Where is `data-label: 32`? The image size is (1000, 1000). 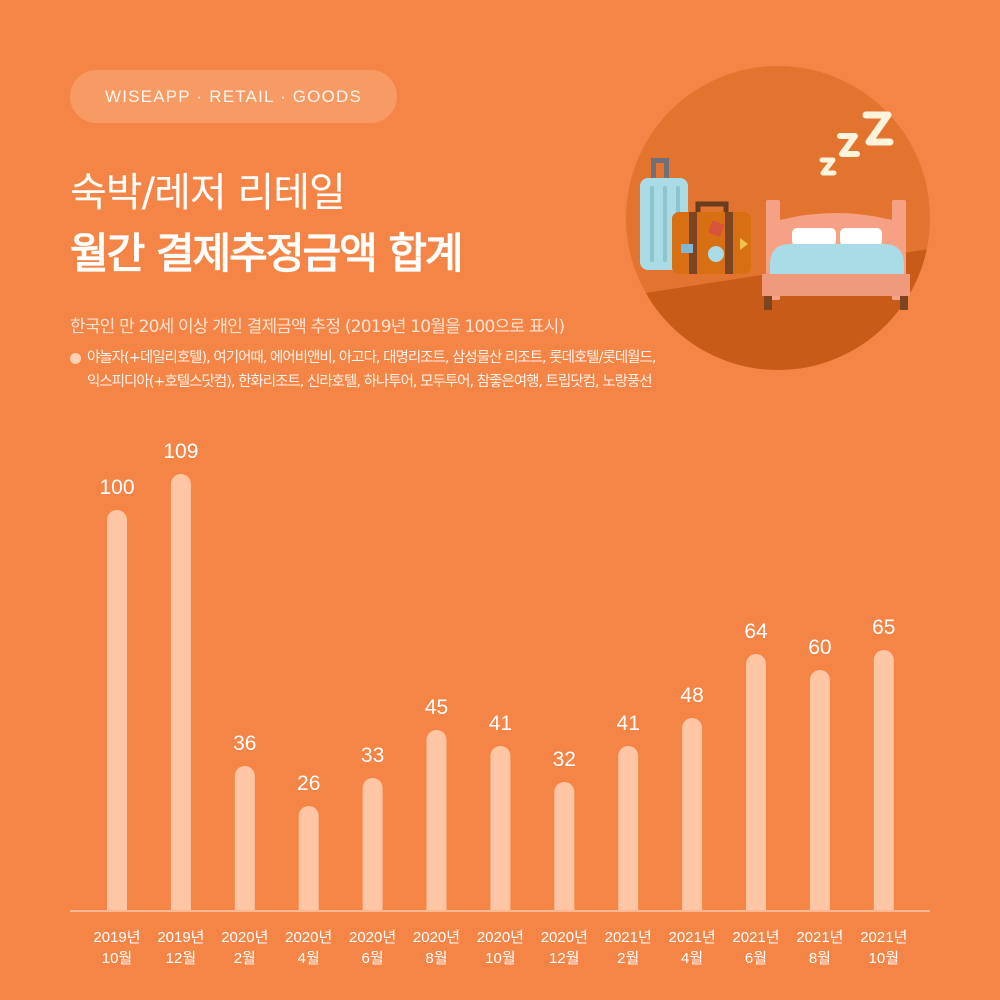 data-label: 32 is located at coordinates (564, 759).